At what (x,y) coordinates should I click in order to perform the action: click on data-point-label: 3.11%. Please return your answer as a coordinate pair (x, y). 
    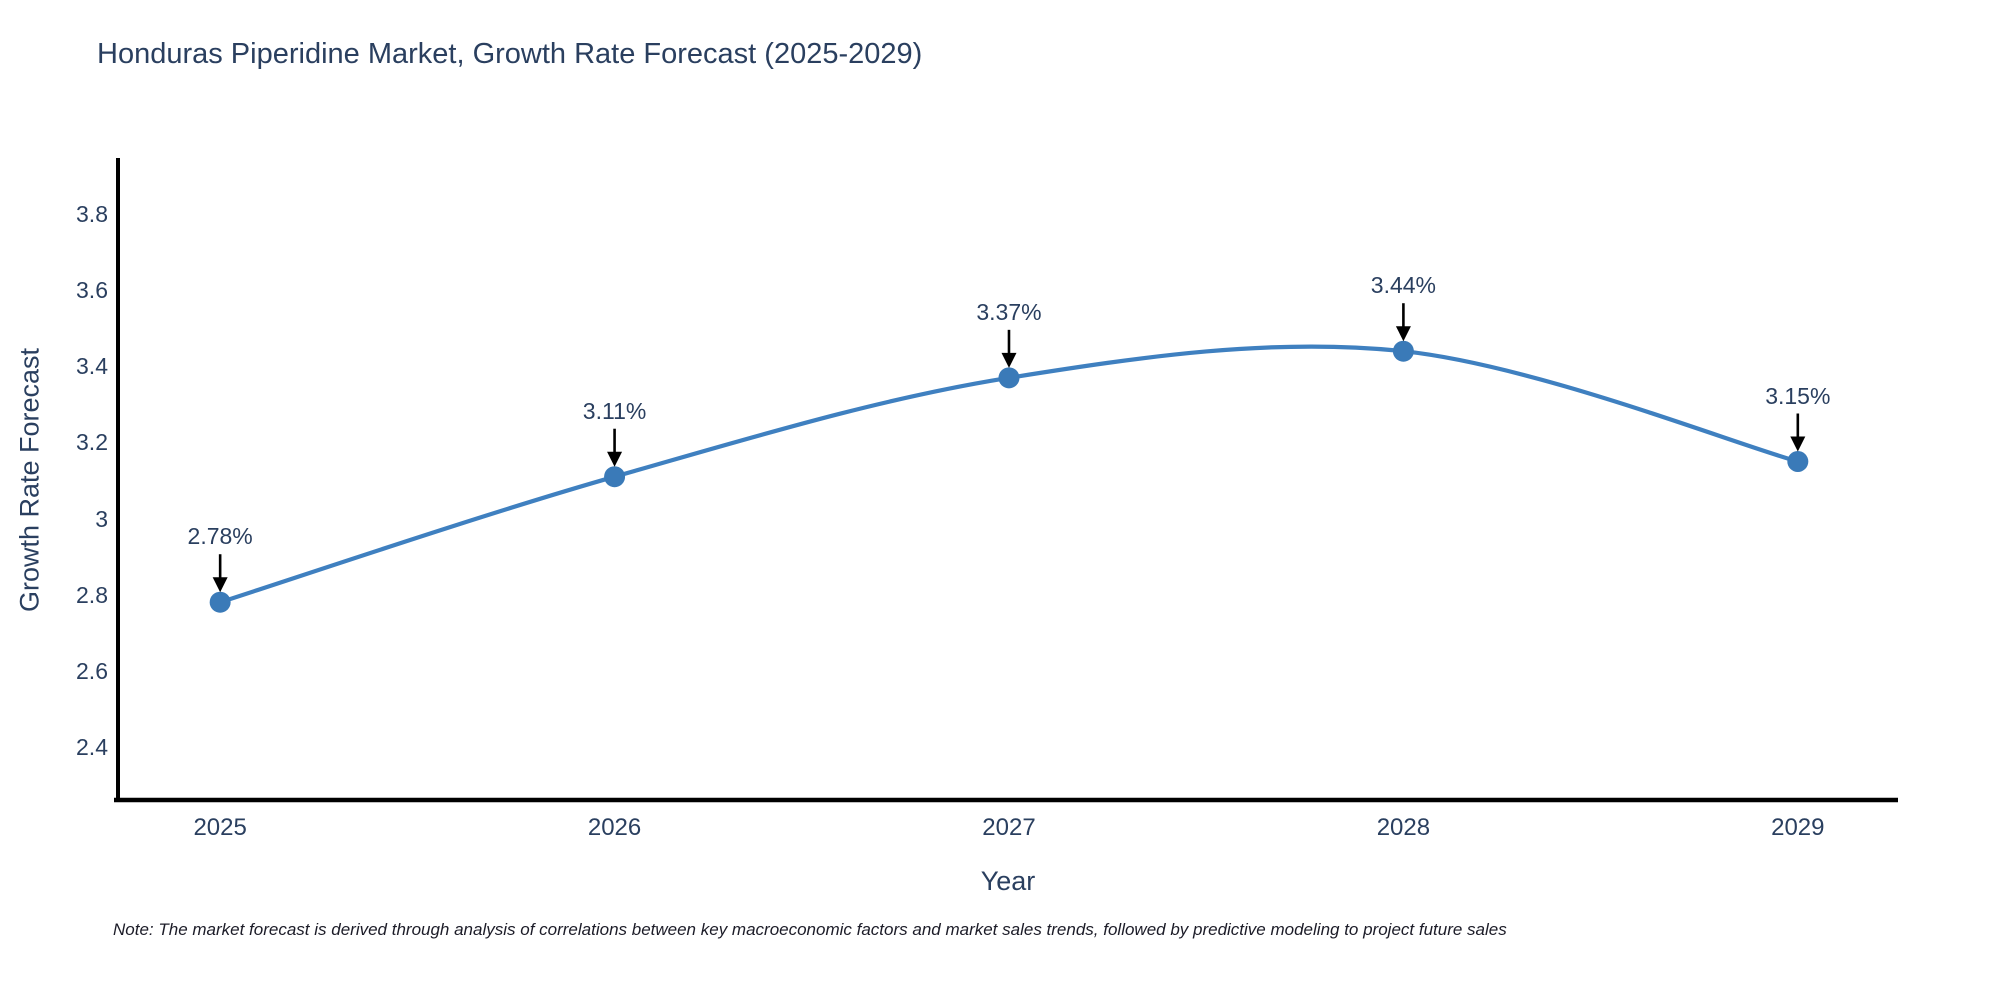
    Looking at the image, I should click on (614, 410).